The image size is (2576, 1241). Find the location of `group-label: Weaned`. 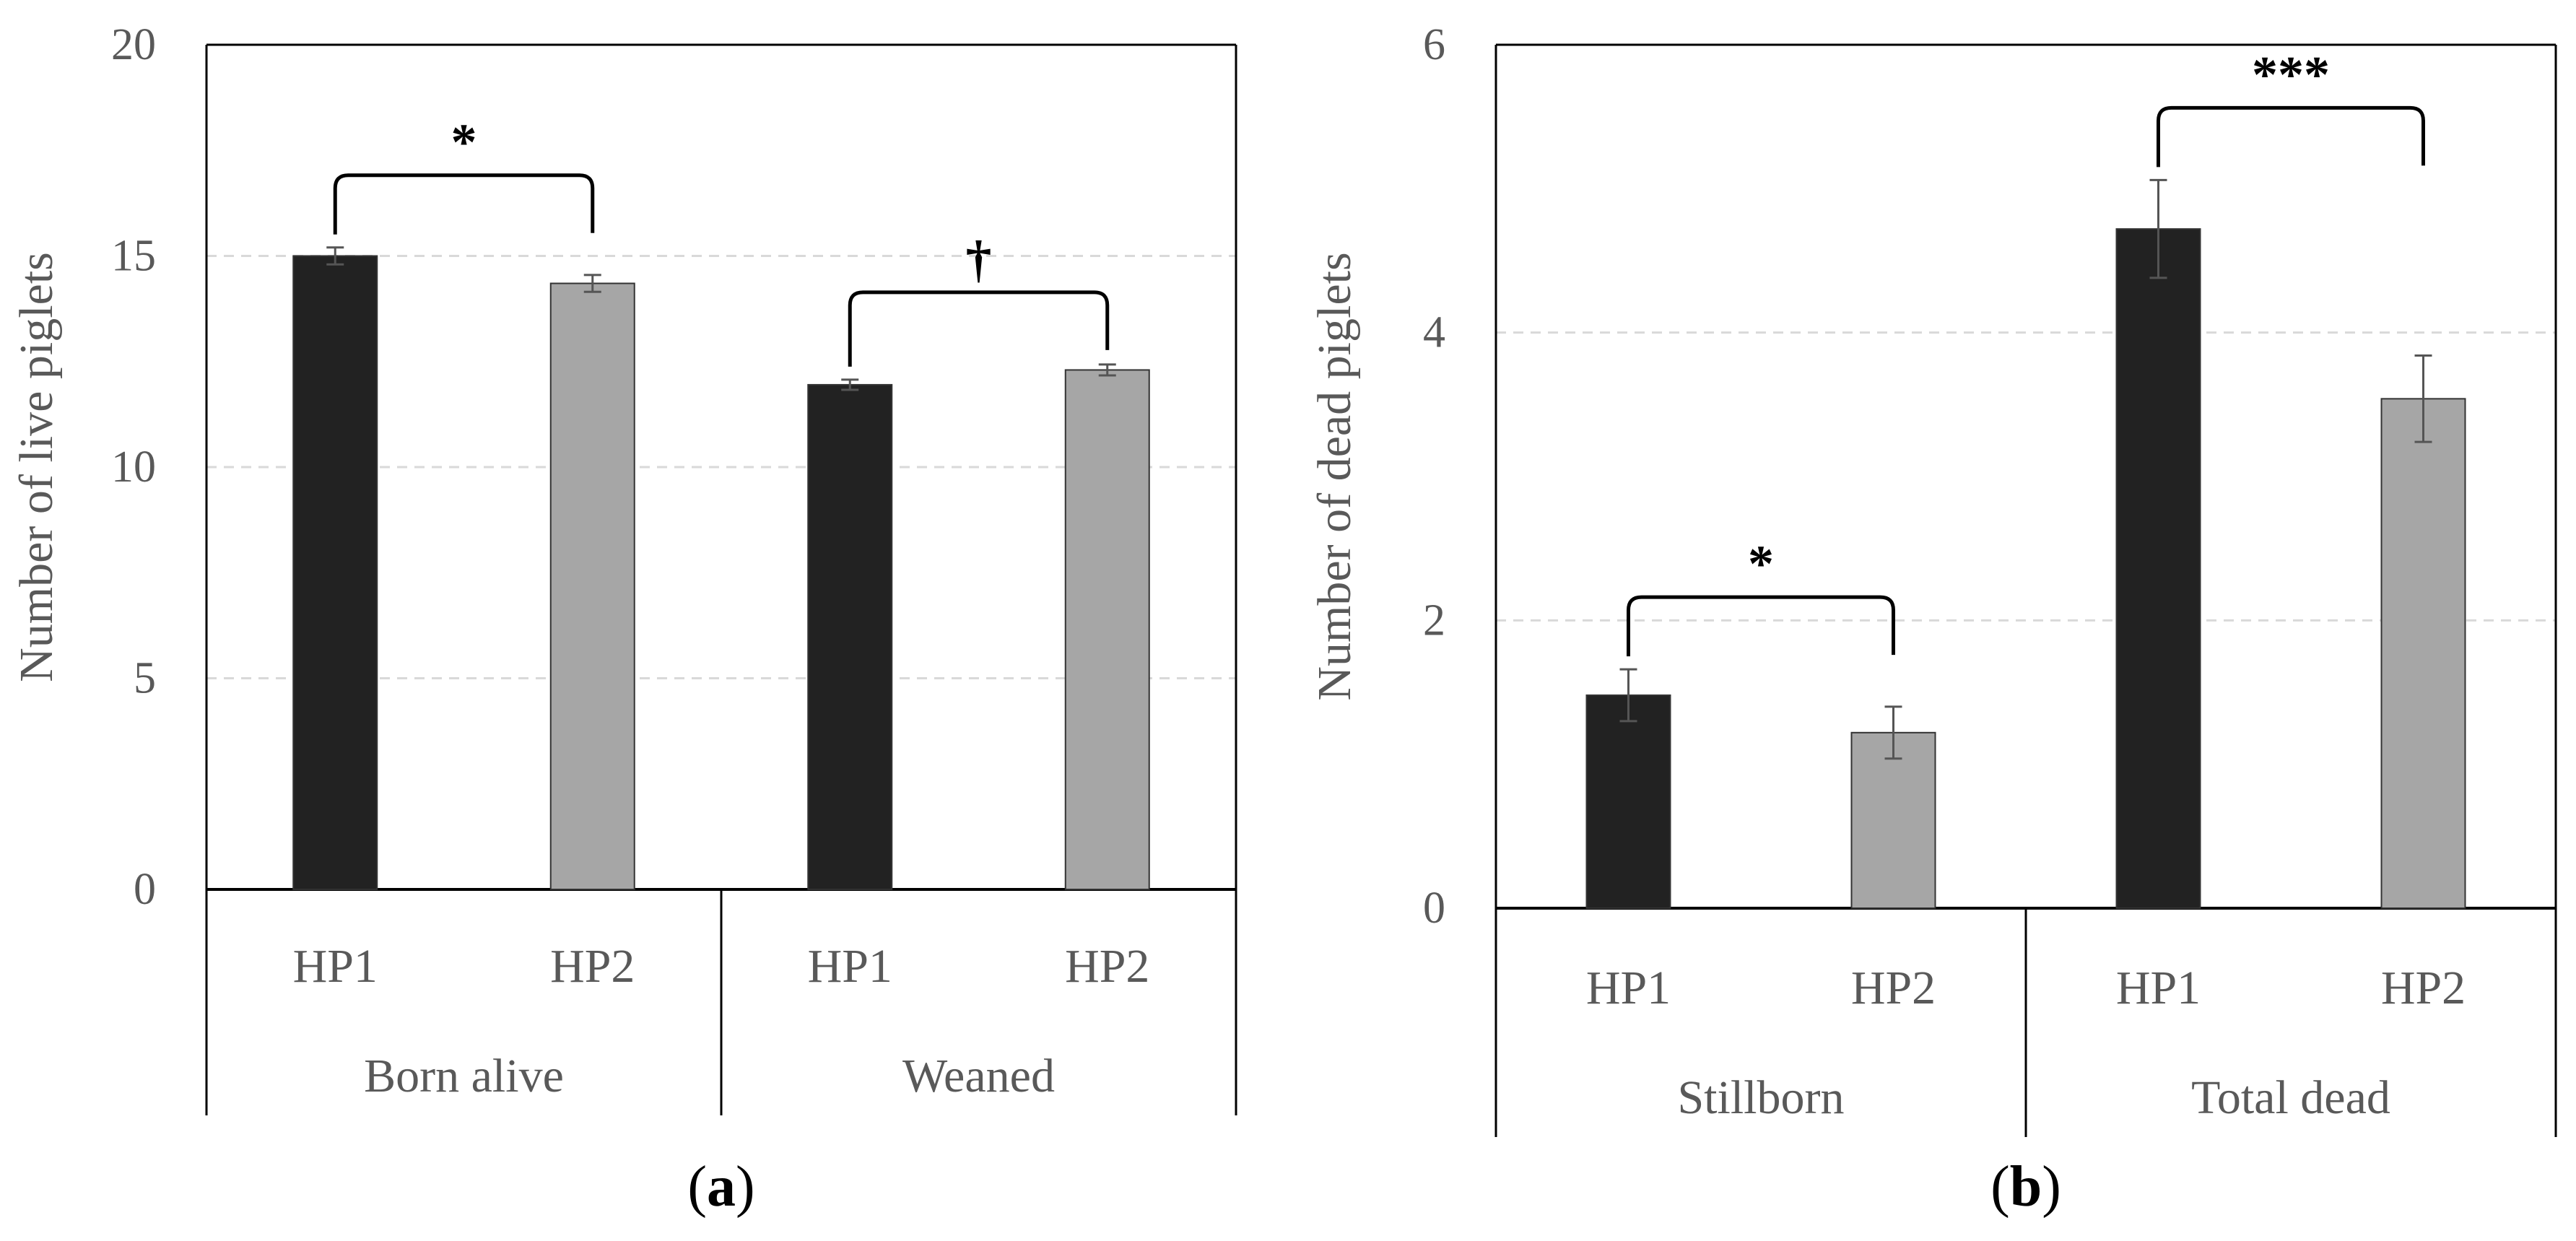

group-label: Weaned is located at coordinates (978, 1076).